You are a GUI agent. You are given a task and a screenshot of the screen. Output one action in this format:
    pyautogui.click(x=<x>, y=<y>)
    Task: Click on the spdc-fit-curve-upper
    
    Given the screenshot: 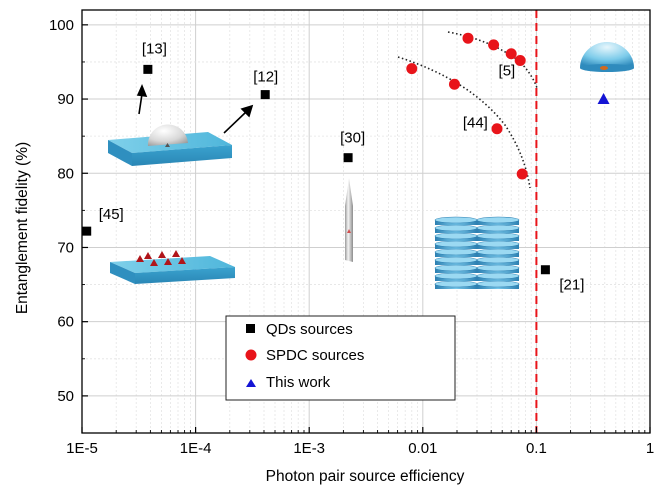 What is the action you would take?
    pyautogui.click(x=492, y=60)
    